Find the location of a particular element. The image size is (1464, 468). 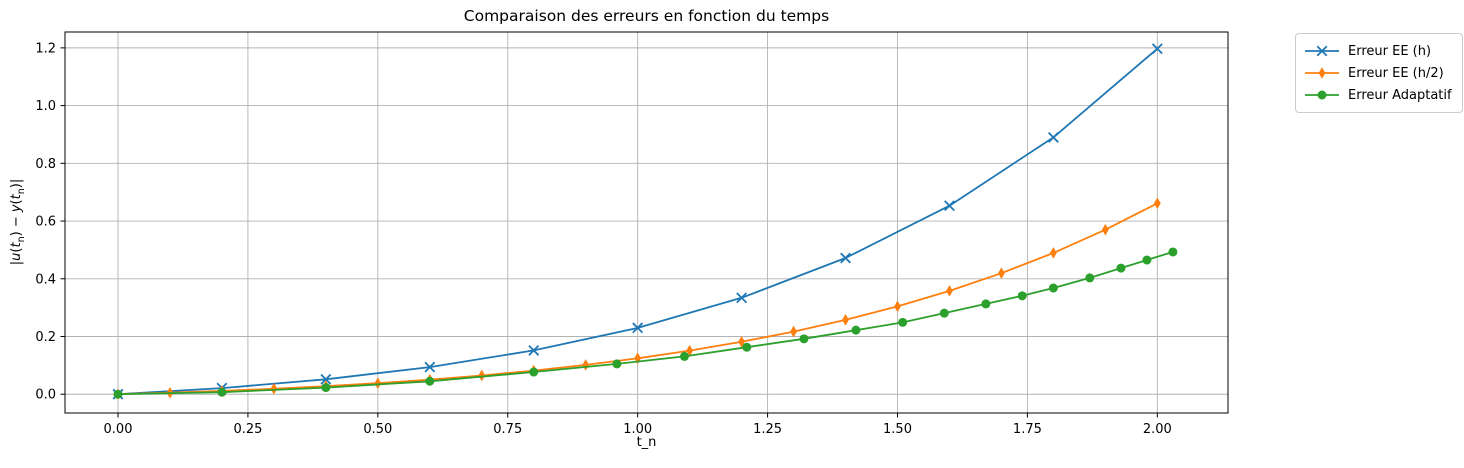

y-tick-label: 0.0 is located at coordinates (45, 395).